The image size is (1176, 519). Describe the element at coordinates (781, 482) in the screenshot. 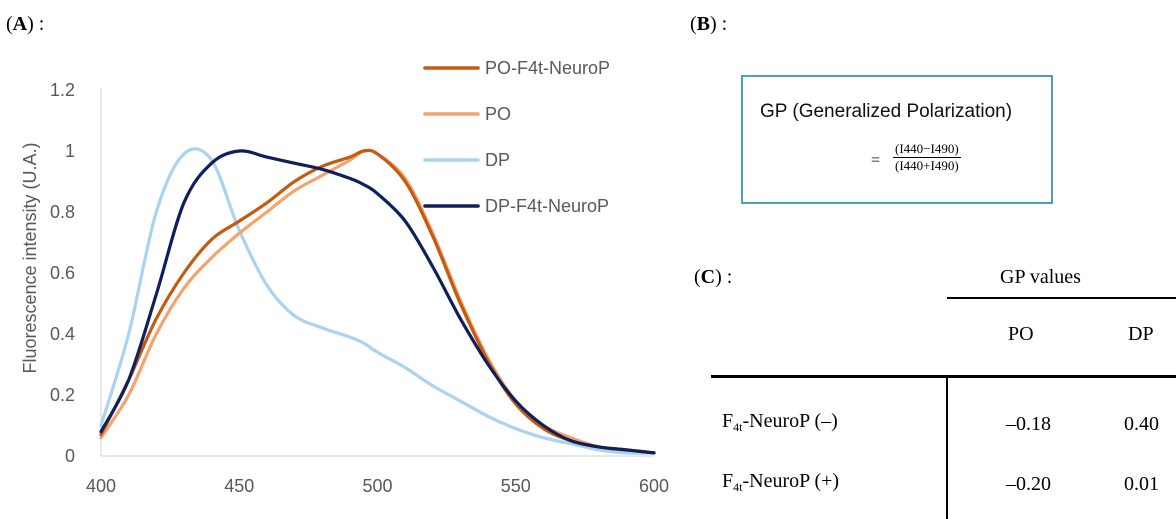

I see `row-label-f4t-plus: F4t-NeuroP (+)` at that location.